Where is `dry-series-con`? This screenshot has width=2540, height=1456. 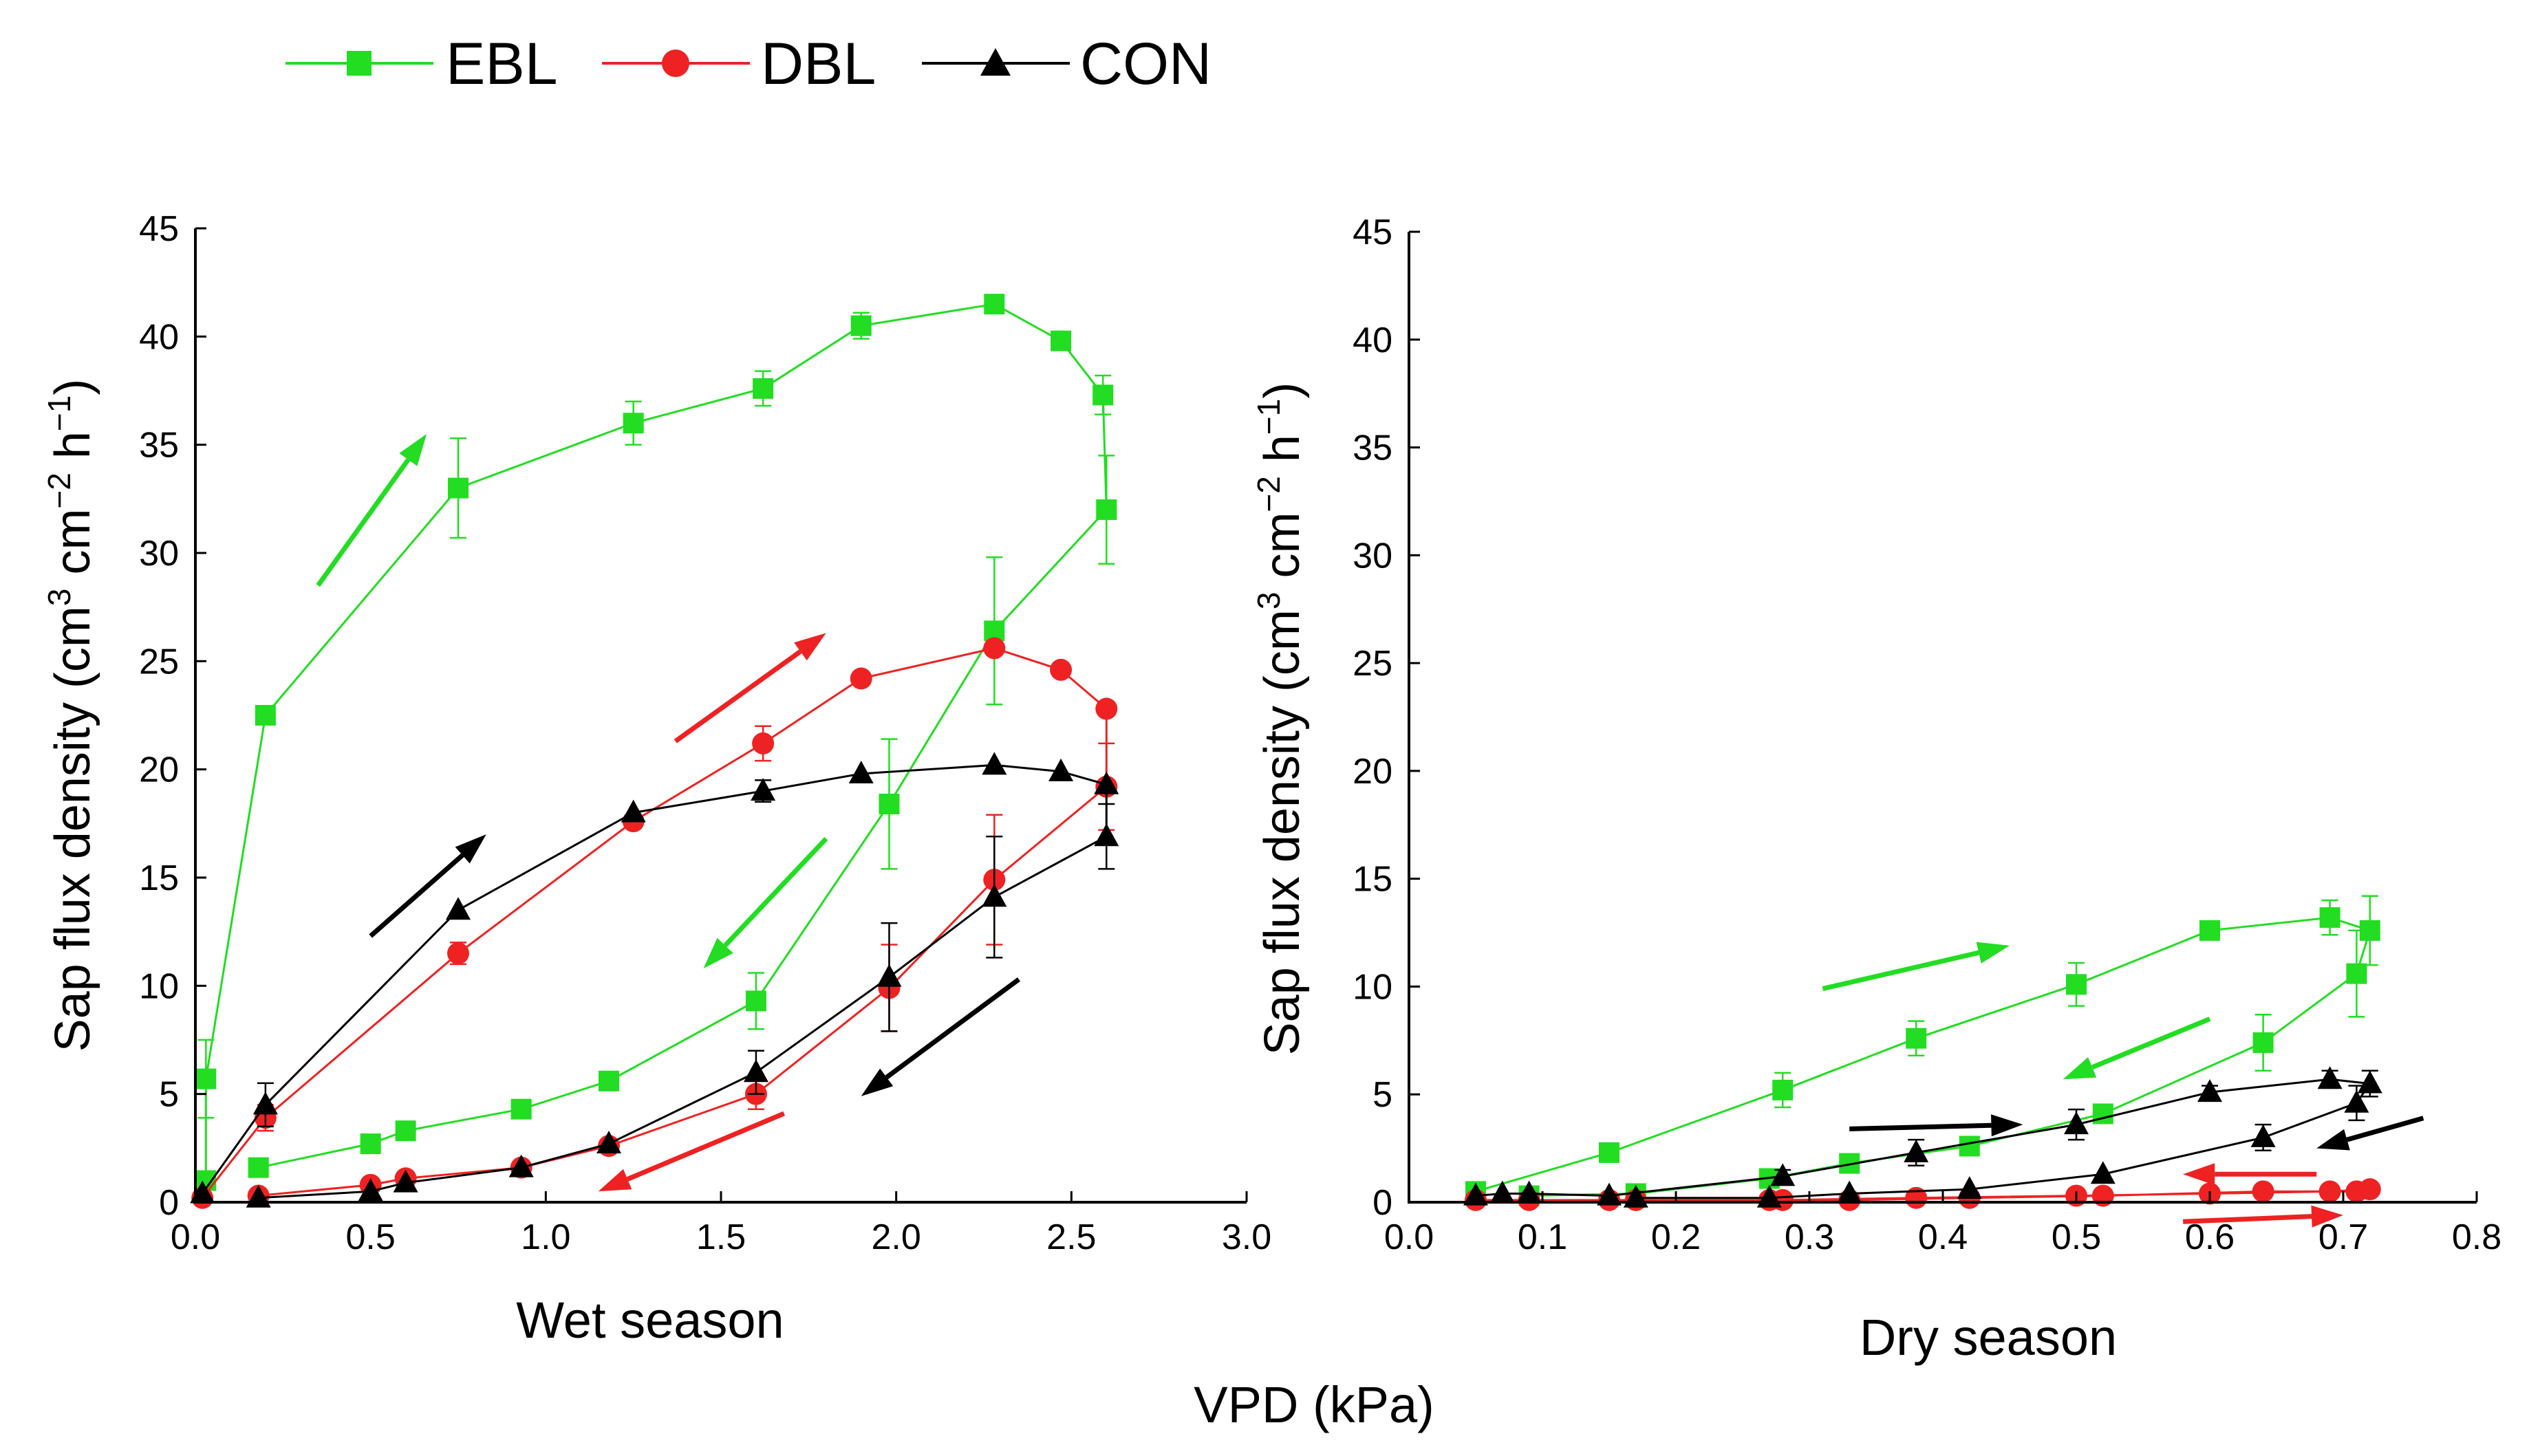
dry-series-con is located at coordinates (1922, 1137).